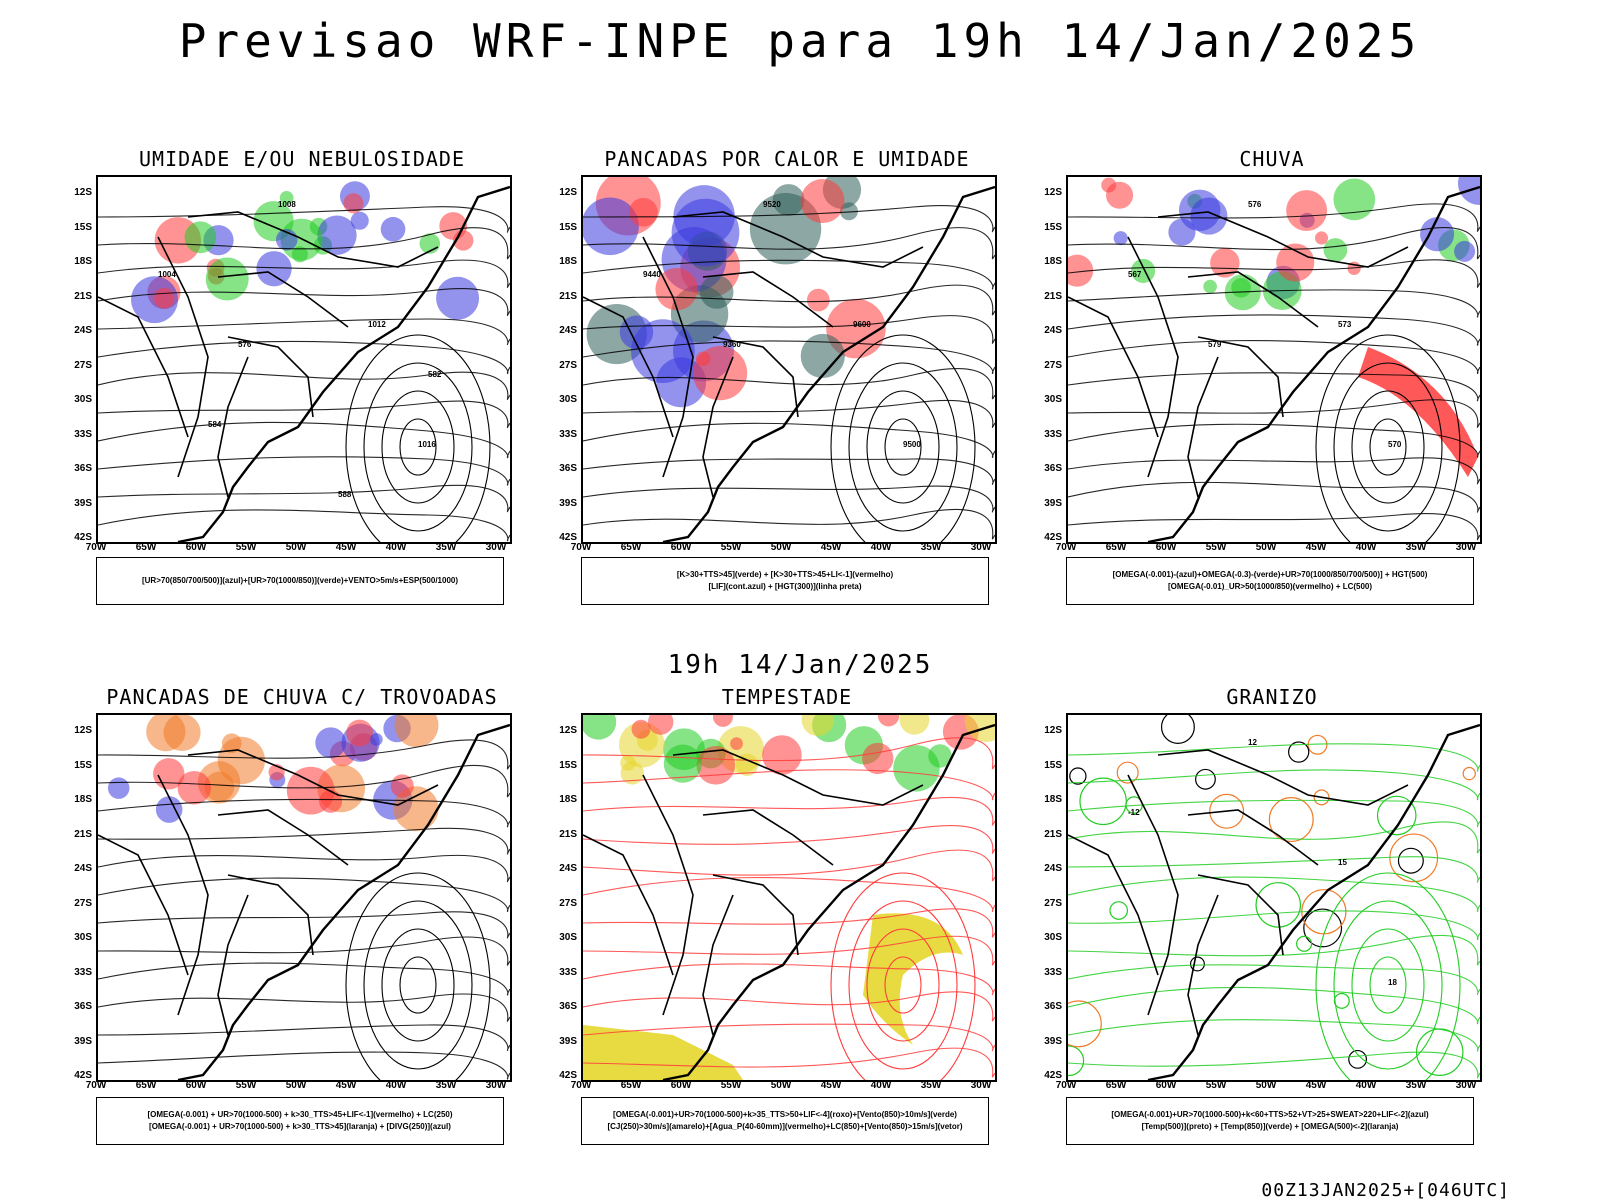 The width and height of the screenshot is (1600, 1201). I want to click on latitude-label: 33S, so click(1053, 434).